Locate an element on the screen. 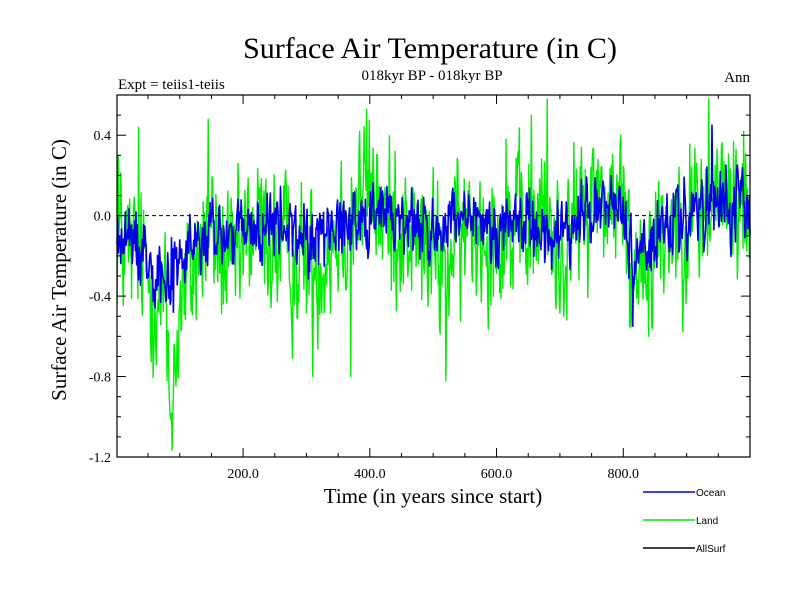 This screenshot has width=800, height=600. y-tick-label: -0.8 is located at coordinates (100, 378).